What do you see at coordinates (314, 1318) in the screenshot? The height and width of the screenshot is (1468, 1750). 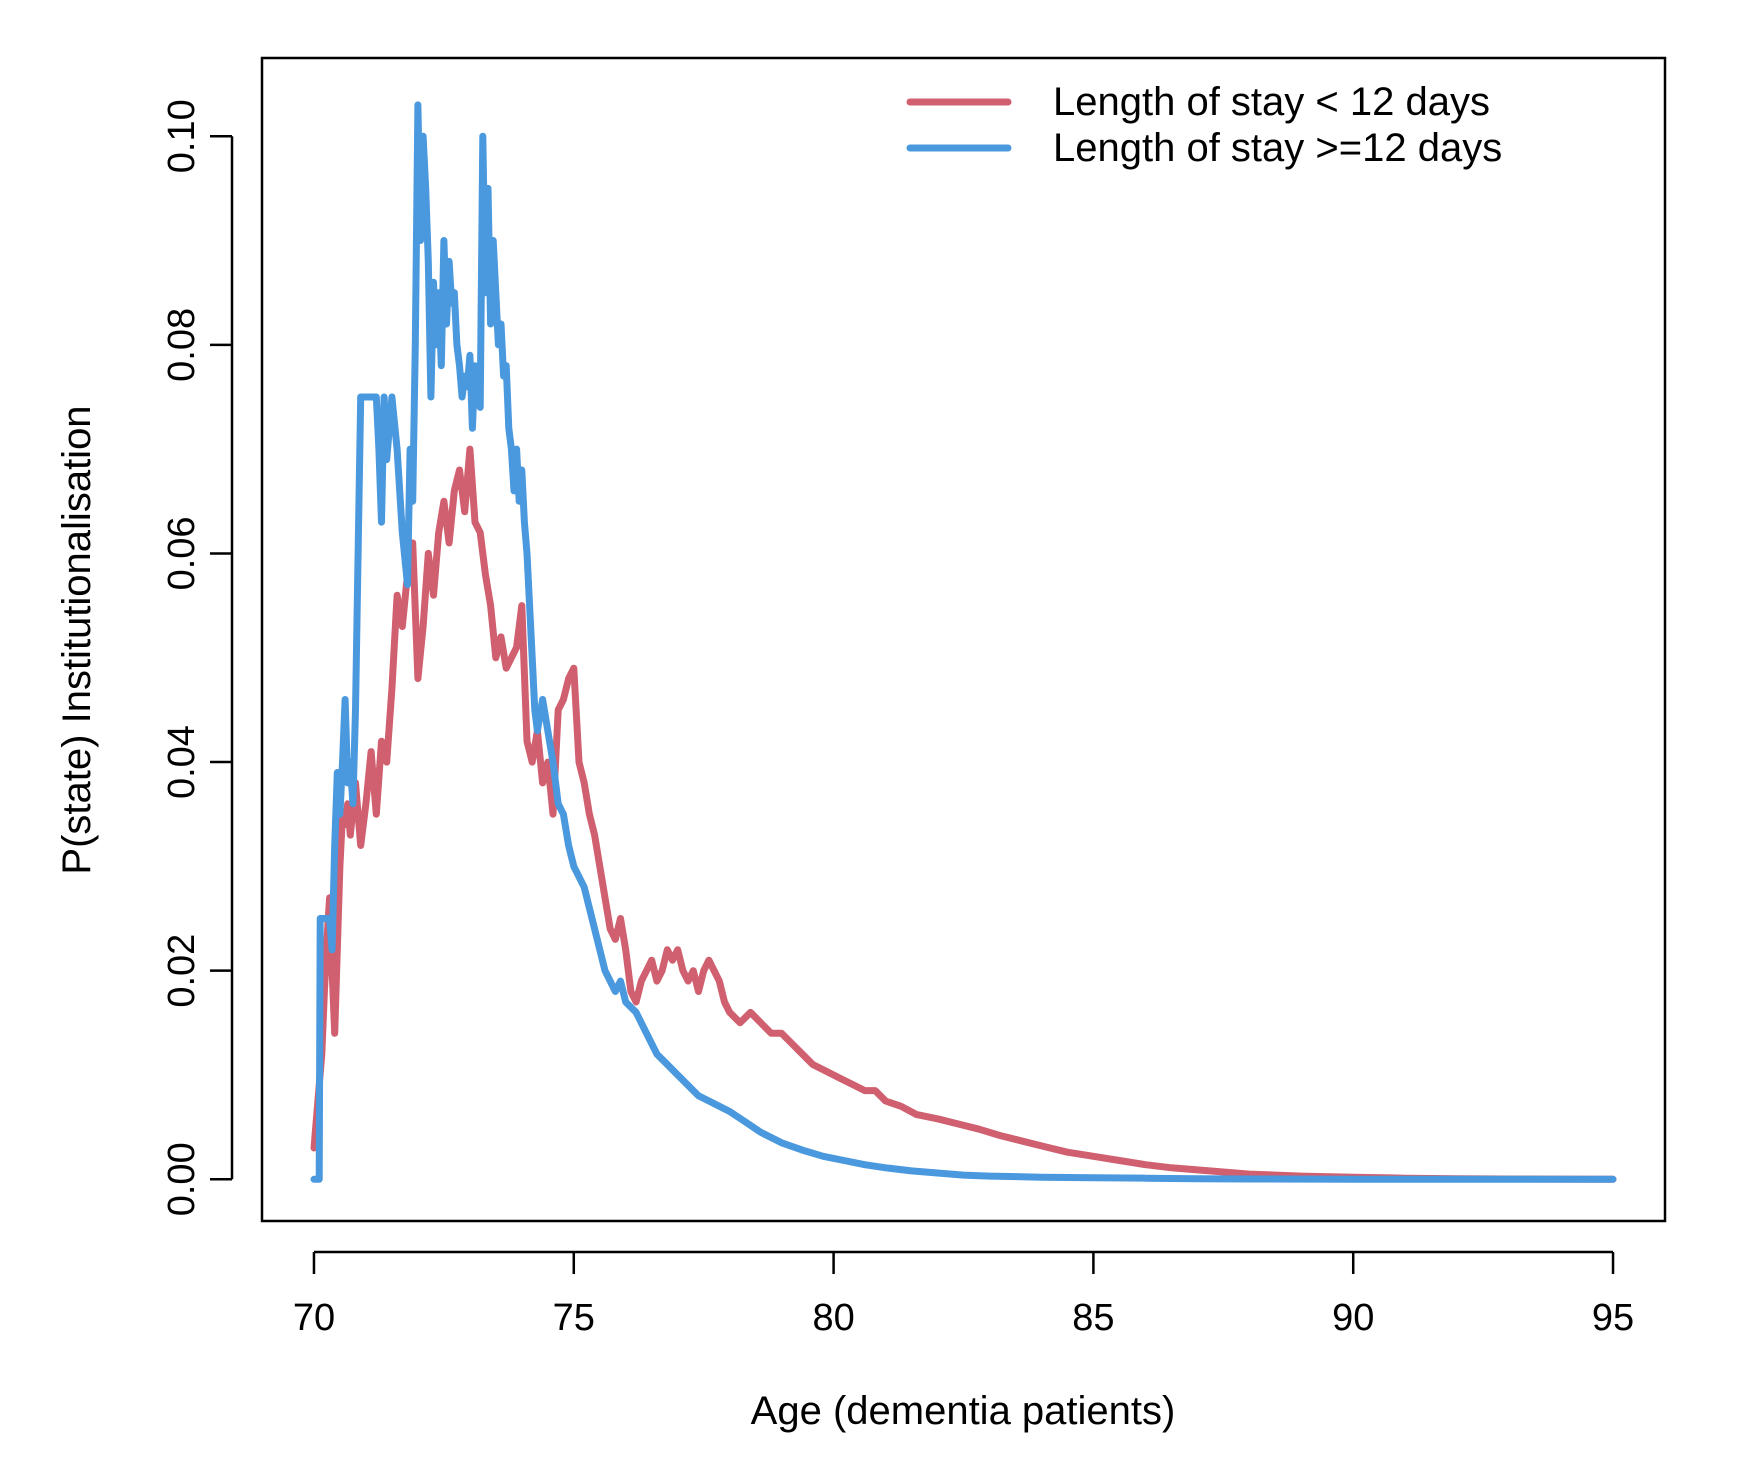 I see `x-tick-label: 70` at bounding box center [314, 1318].